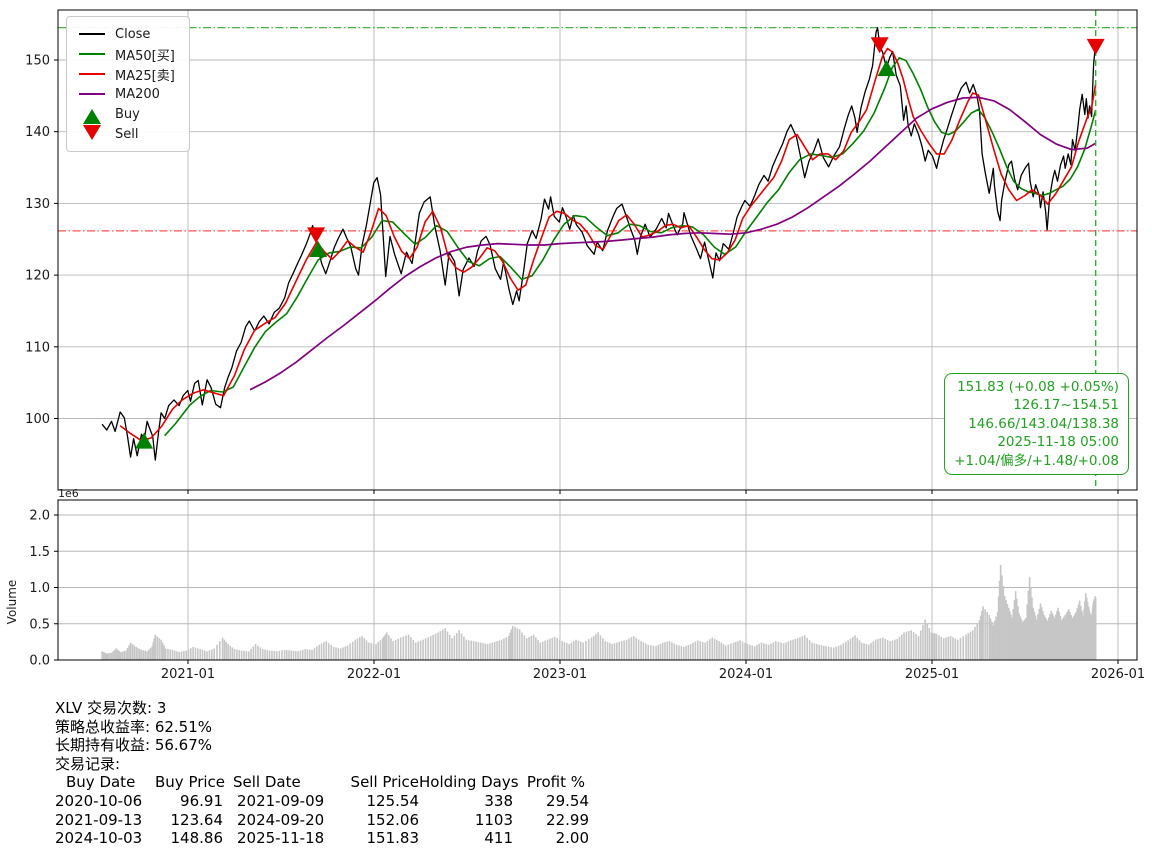  I want to click on trade-cell: 96.91, so click(201, 800).